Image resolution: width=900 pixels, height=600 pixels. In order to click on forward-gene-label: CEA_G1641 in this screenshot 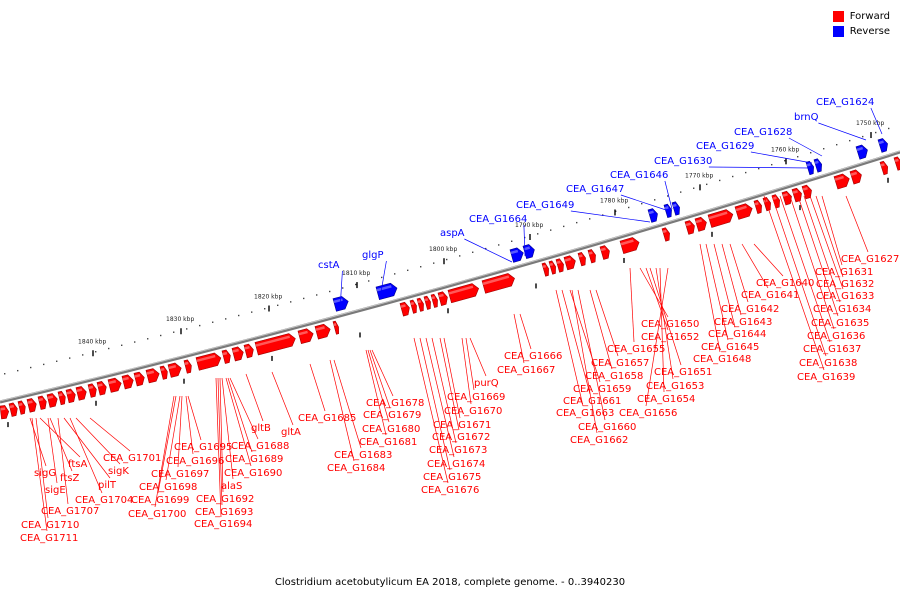, I will do `click(770, 295)`.